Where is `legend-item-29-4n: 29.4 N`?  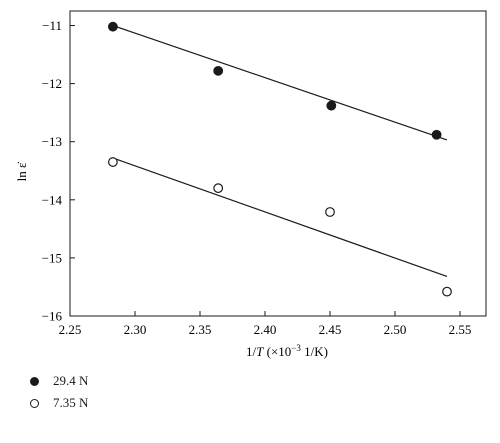 legend-item-29-4n: 29.4 N is located at coordinates (59, 381).